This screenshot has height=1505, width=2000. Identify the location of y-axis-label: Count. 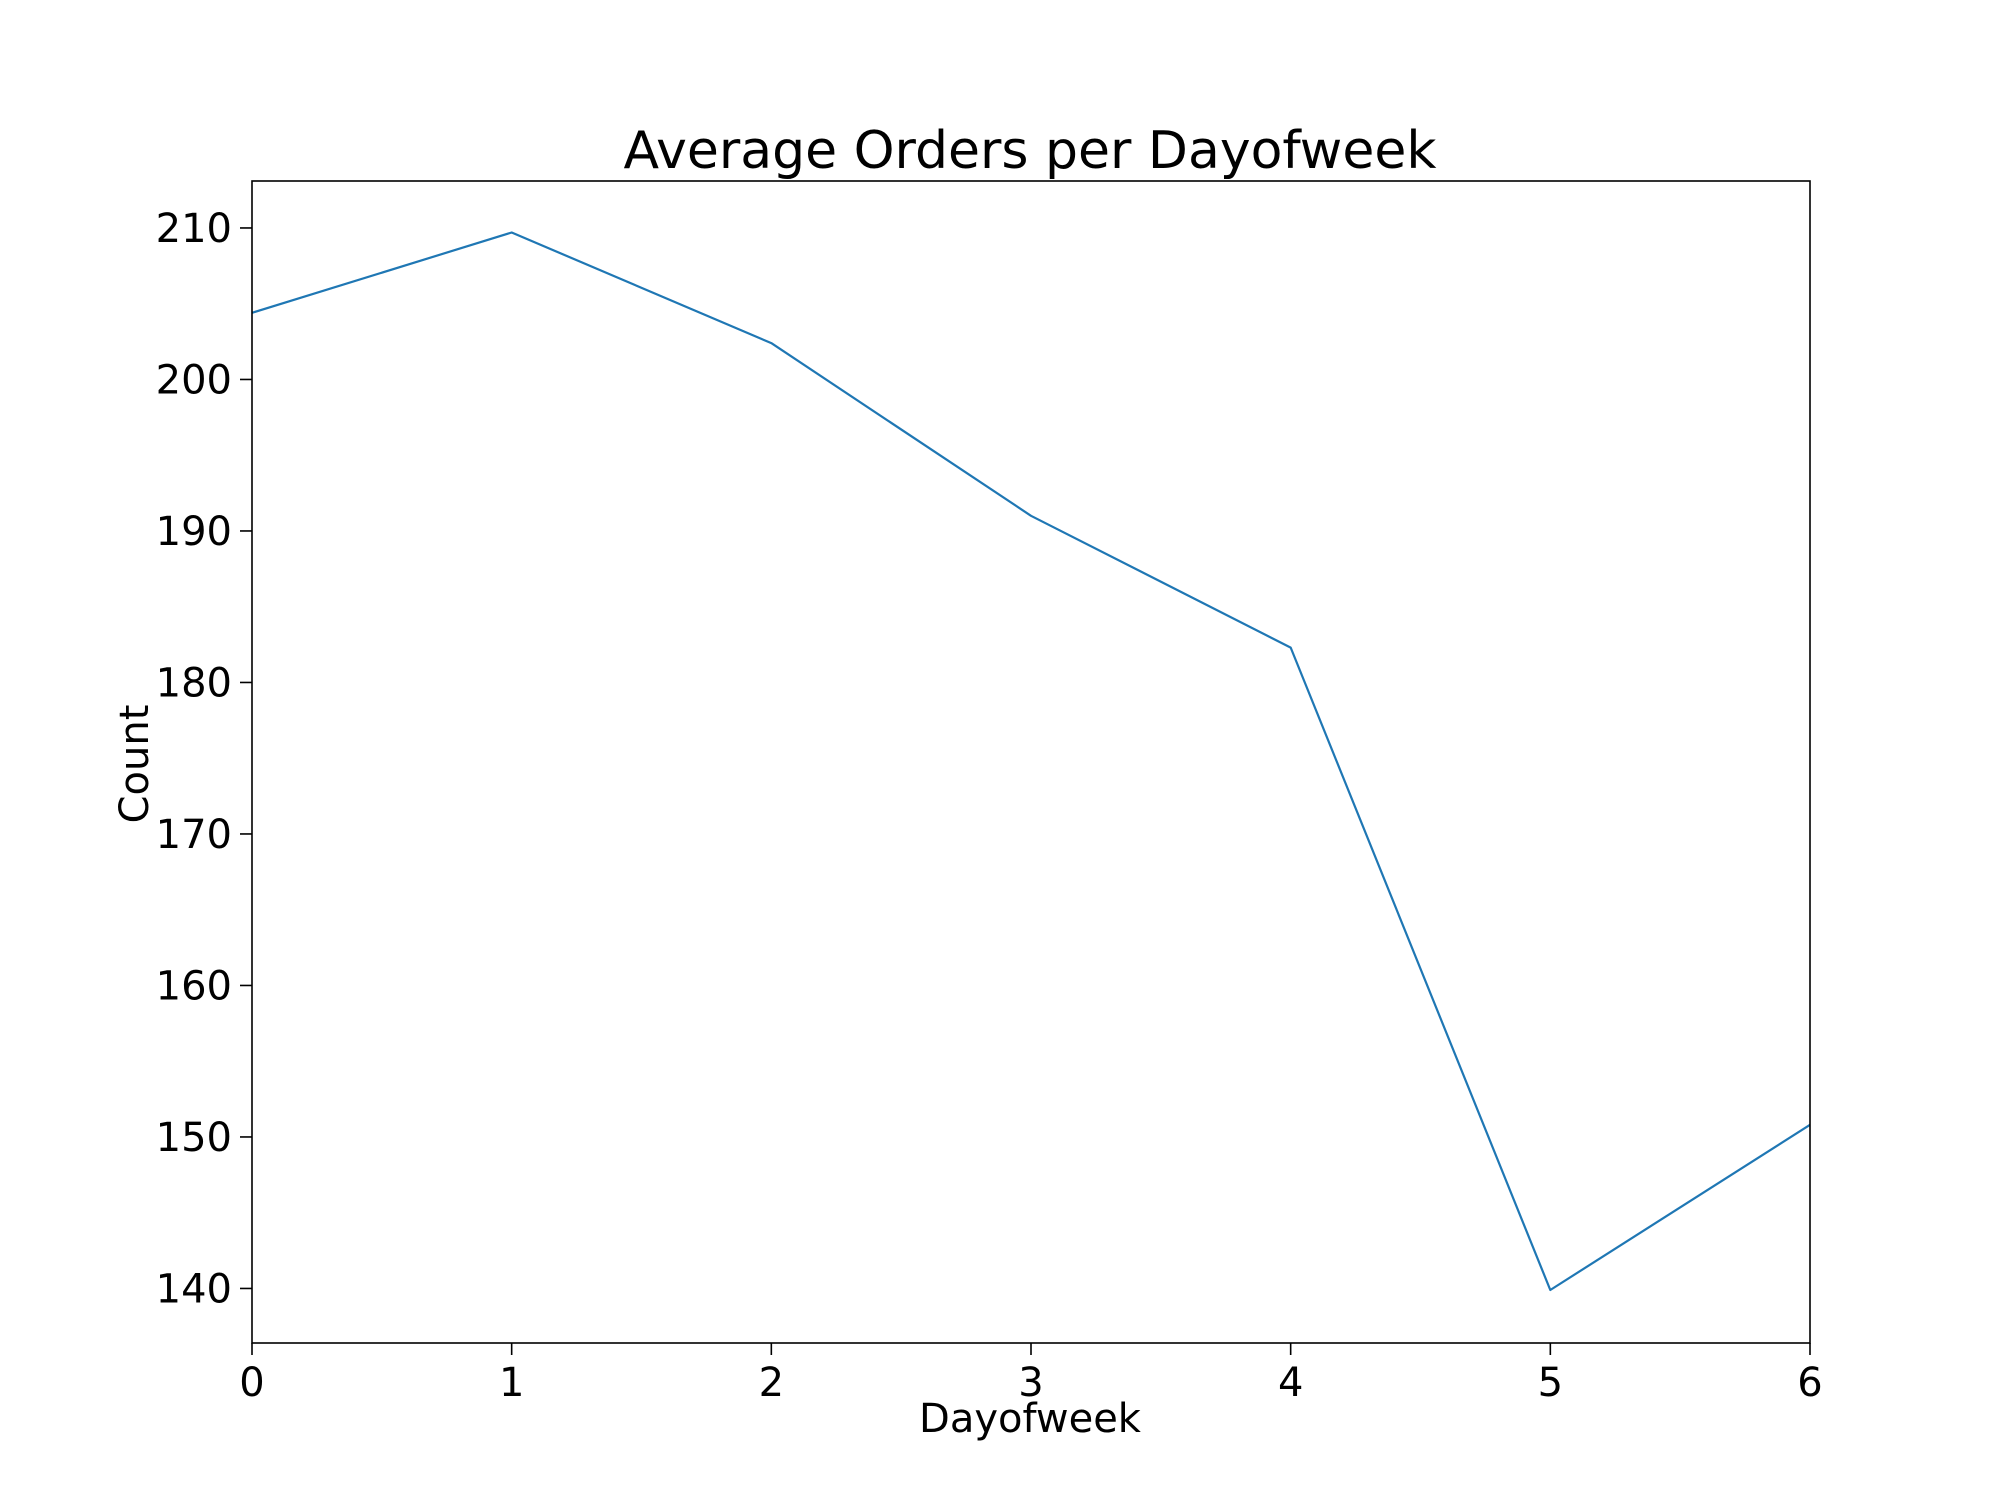
(135, 764).